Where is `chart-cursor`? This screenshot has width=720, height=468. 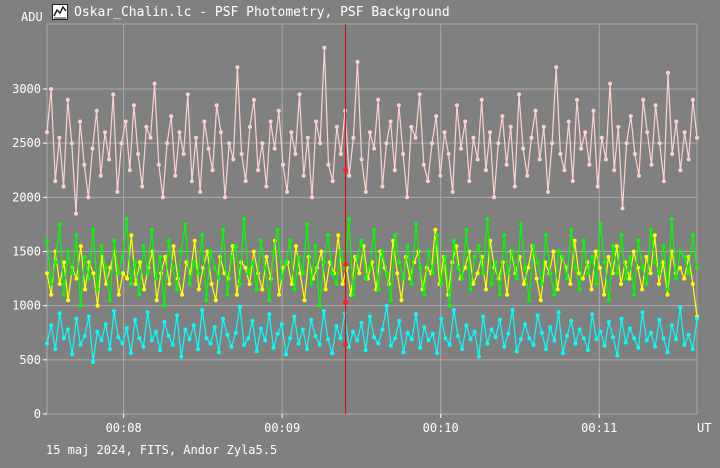 chart-cursor is located at coordinates (346, 219).